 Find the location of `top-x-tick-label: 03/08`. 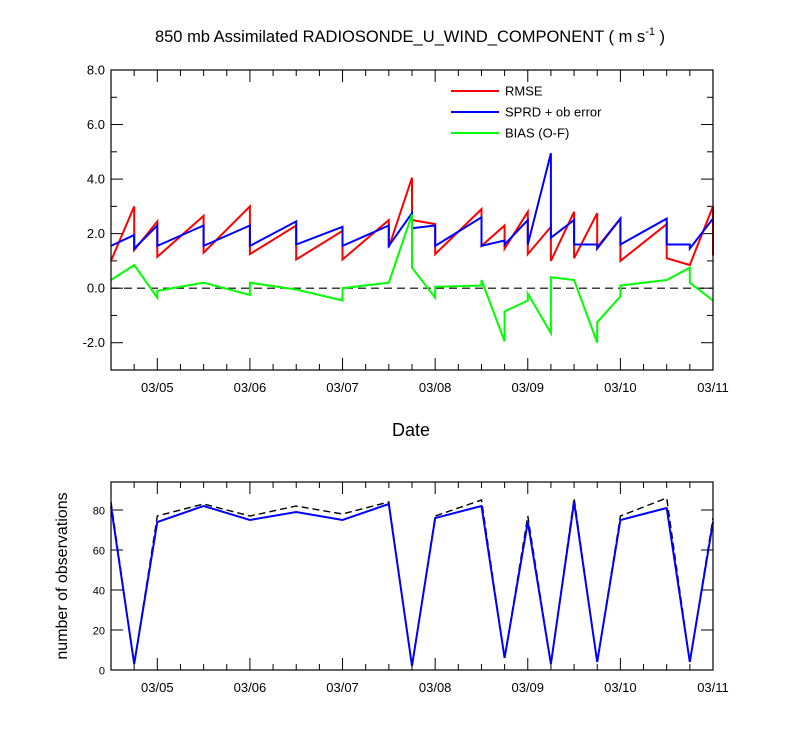

top-x-tick-label: 03/08 is located at coordinates (435, 387).